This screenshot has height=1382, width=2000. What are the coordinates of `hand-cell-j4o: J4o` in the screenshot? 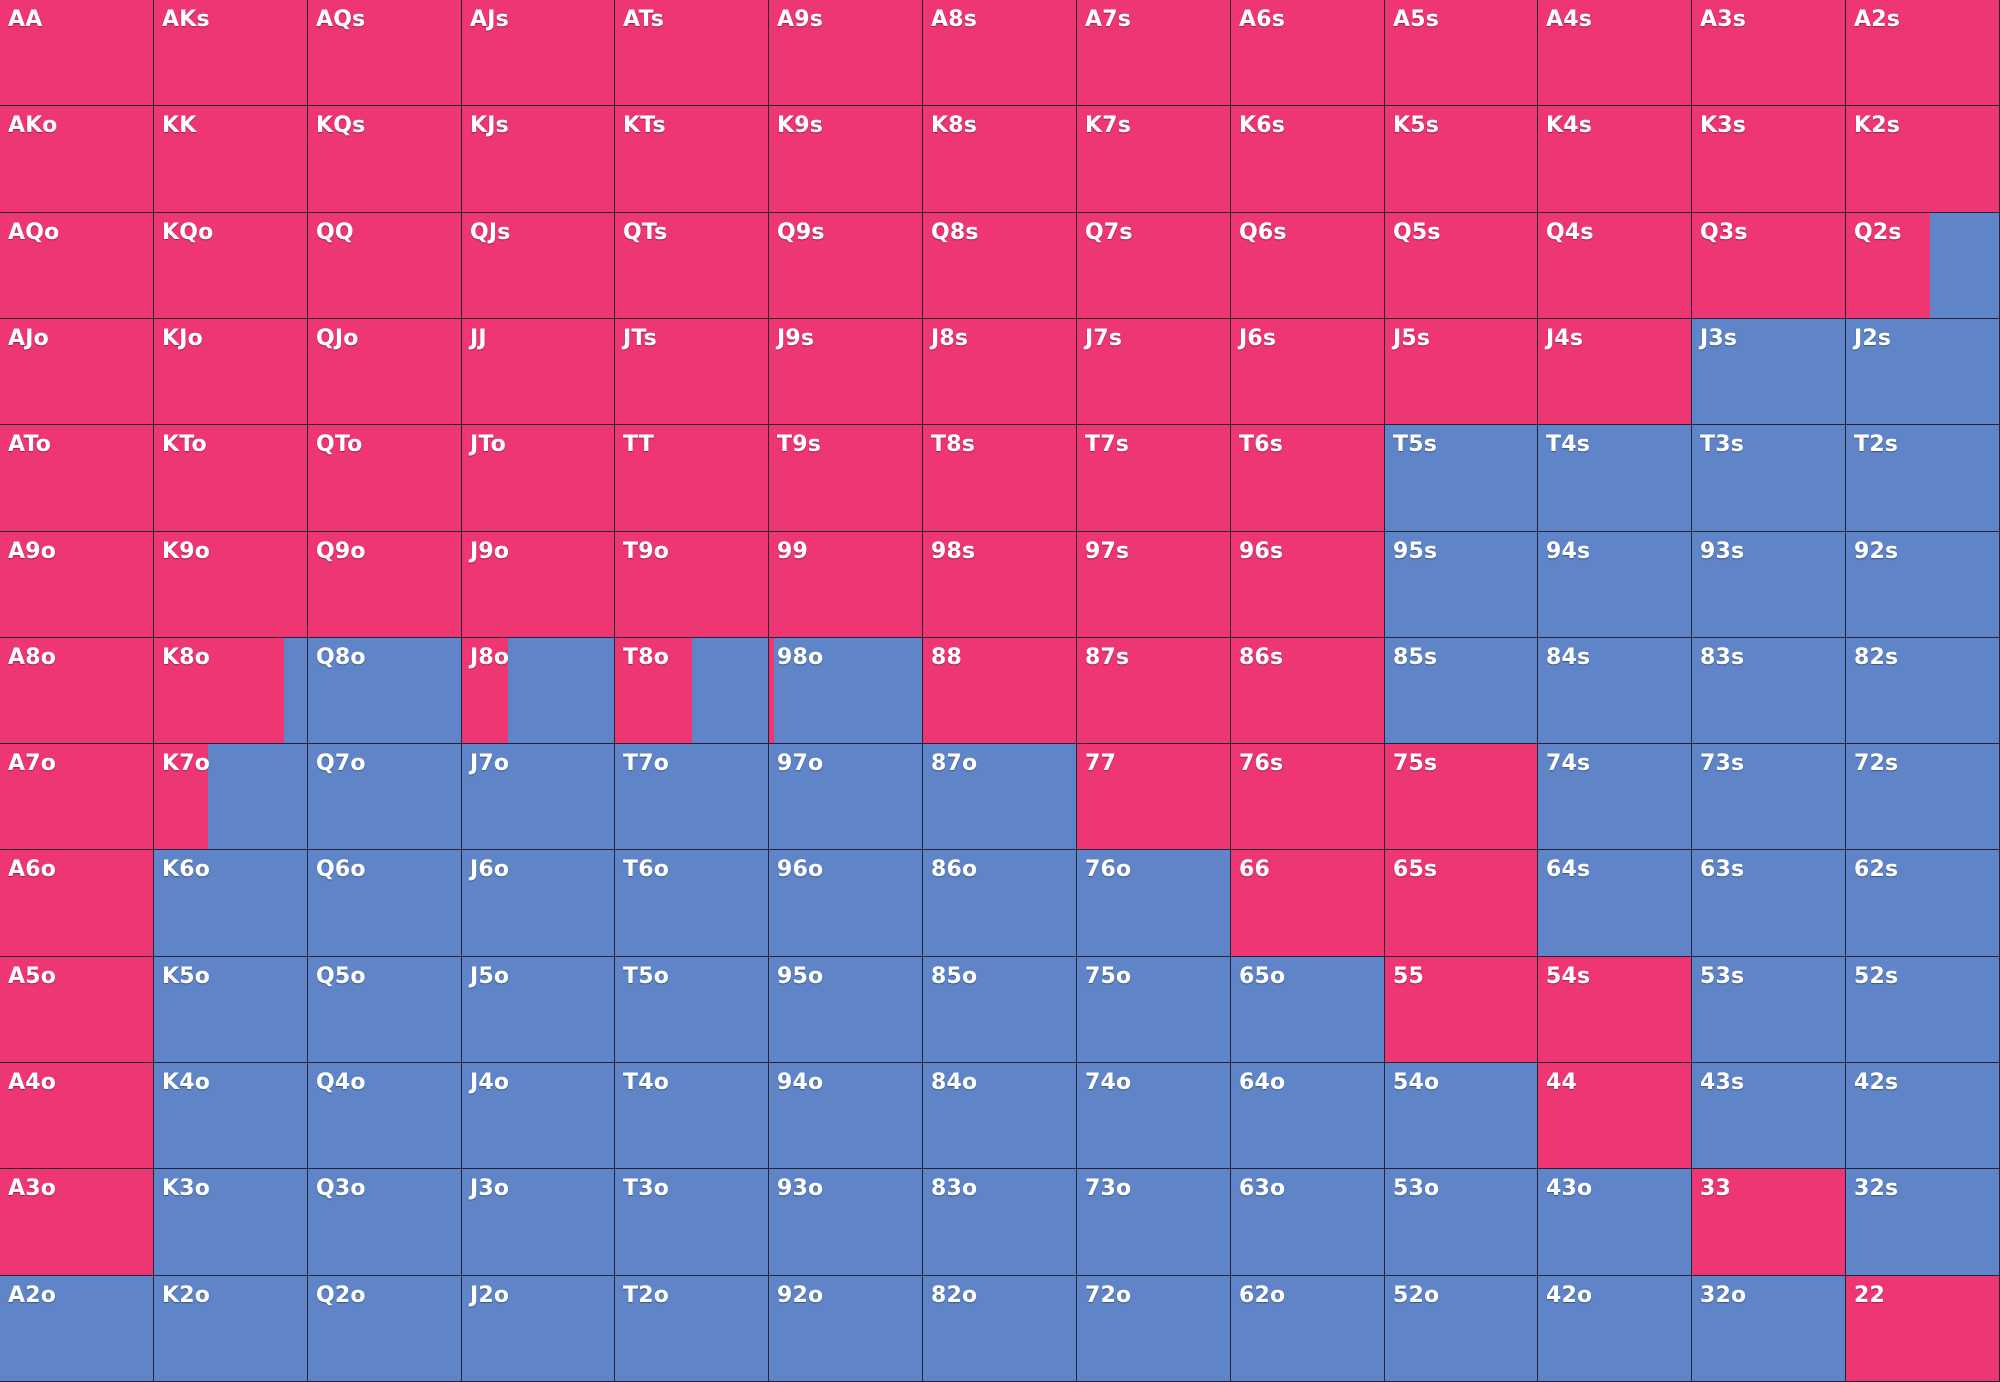 It's located at (538, 1116).